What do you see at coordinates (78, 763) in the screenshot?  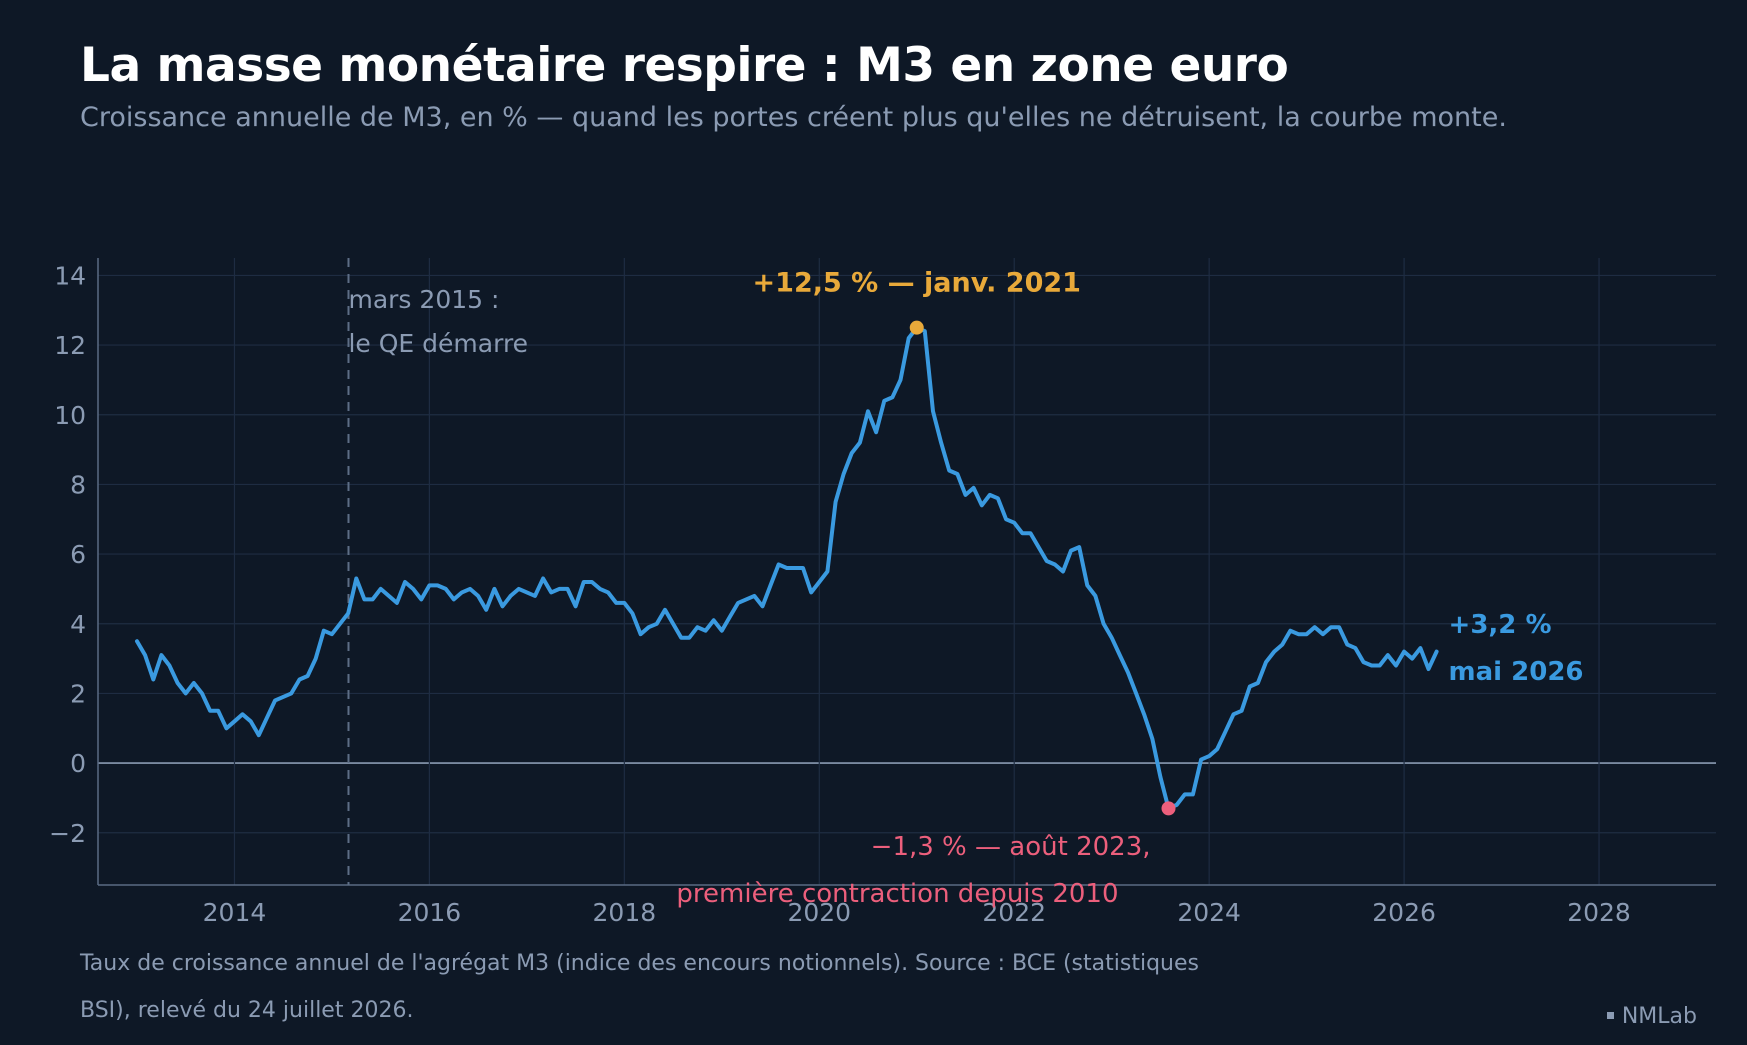 I see `y-tick-label: 0` at bounding box center [78, 763].